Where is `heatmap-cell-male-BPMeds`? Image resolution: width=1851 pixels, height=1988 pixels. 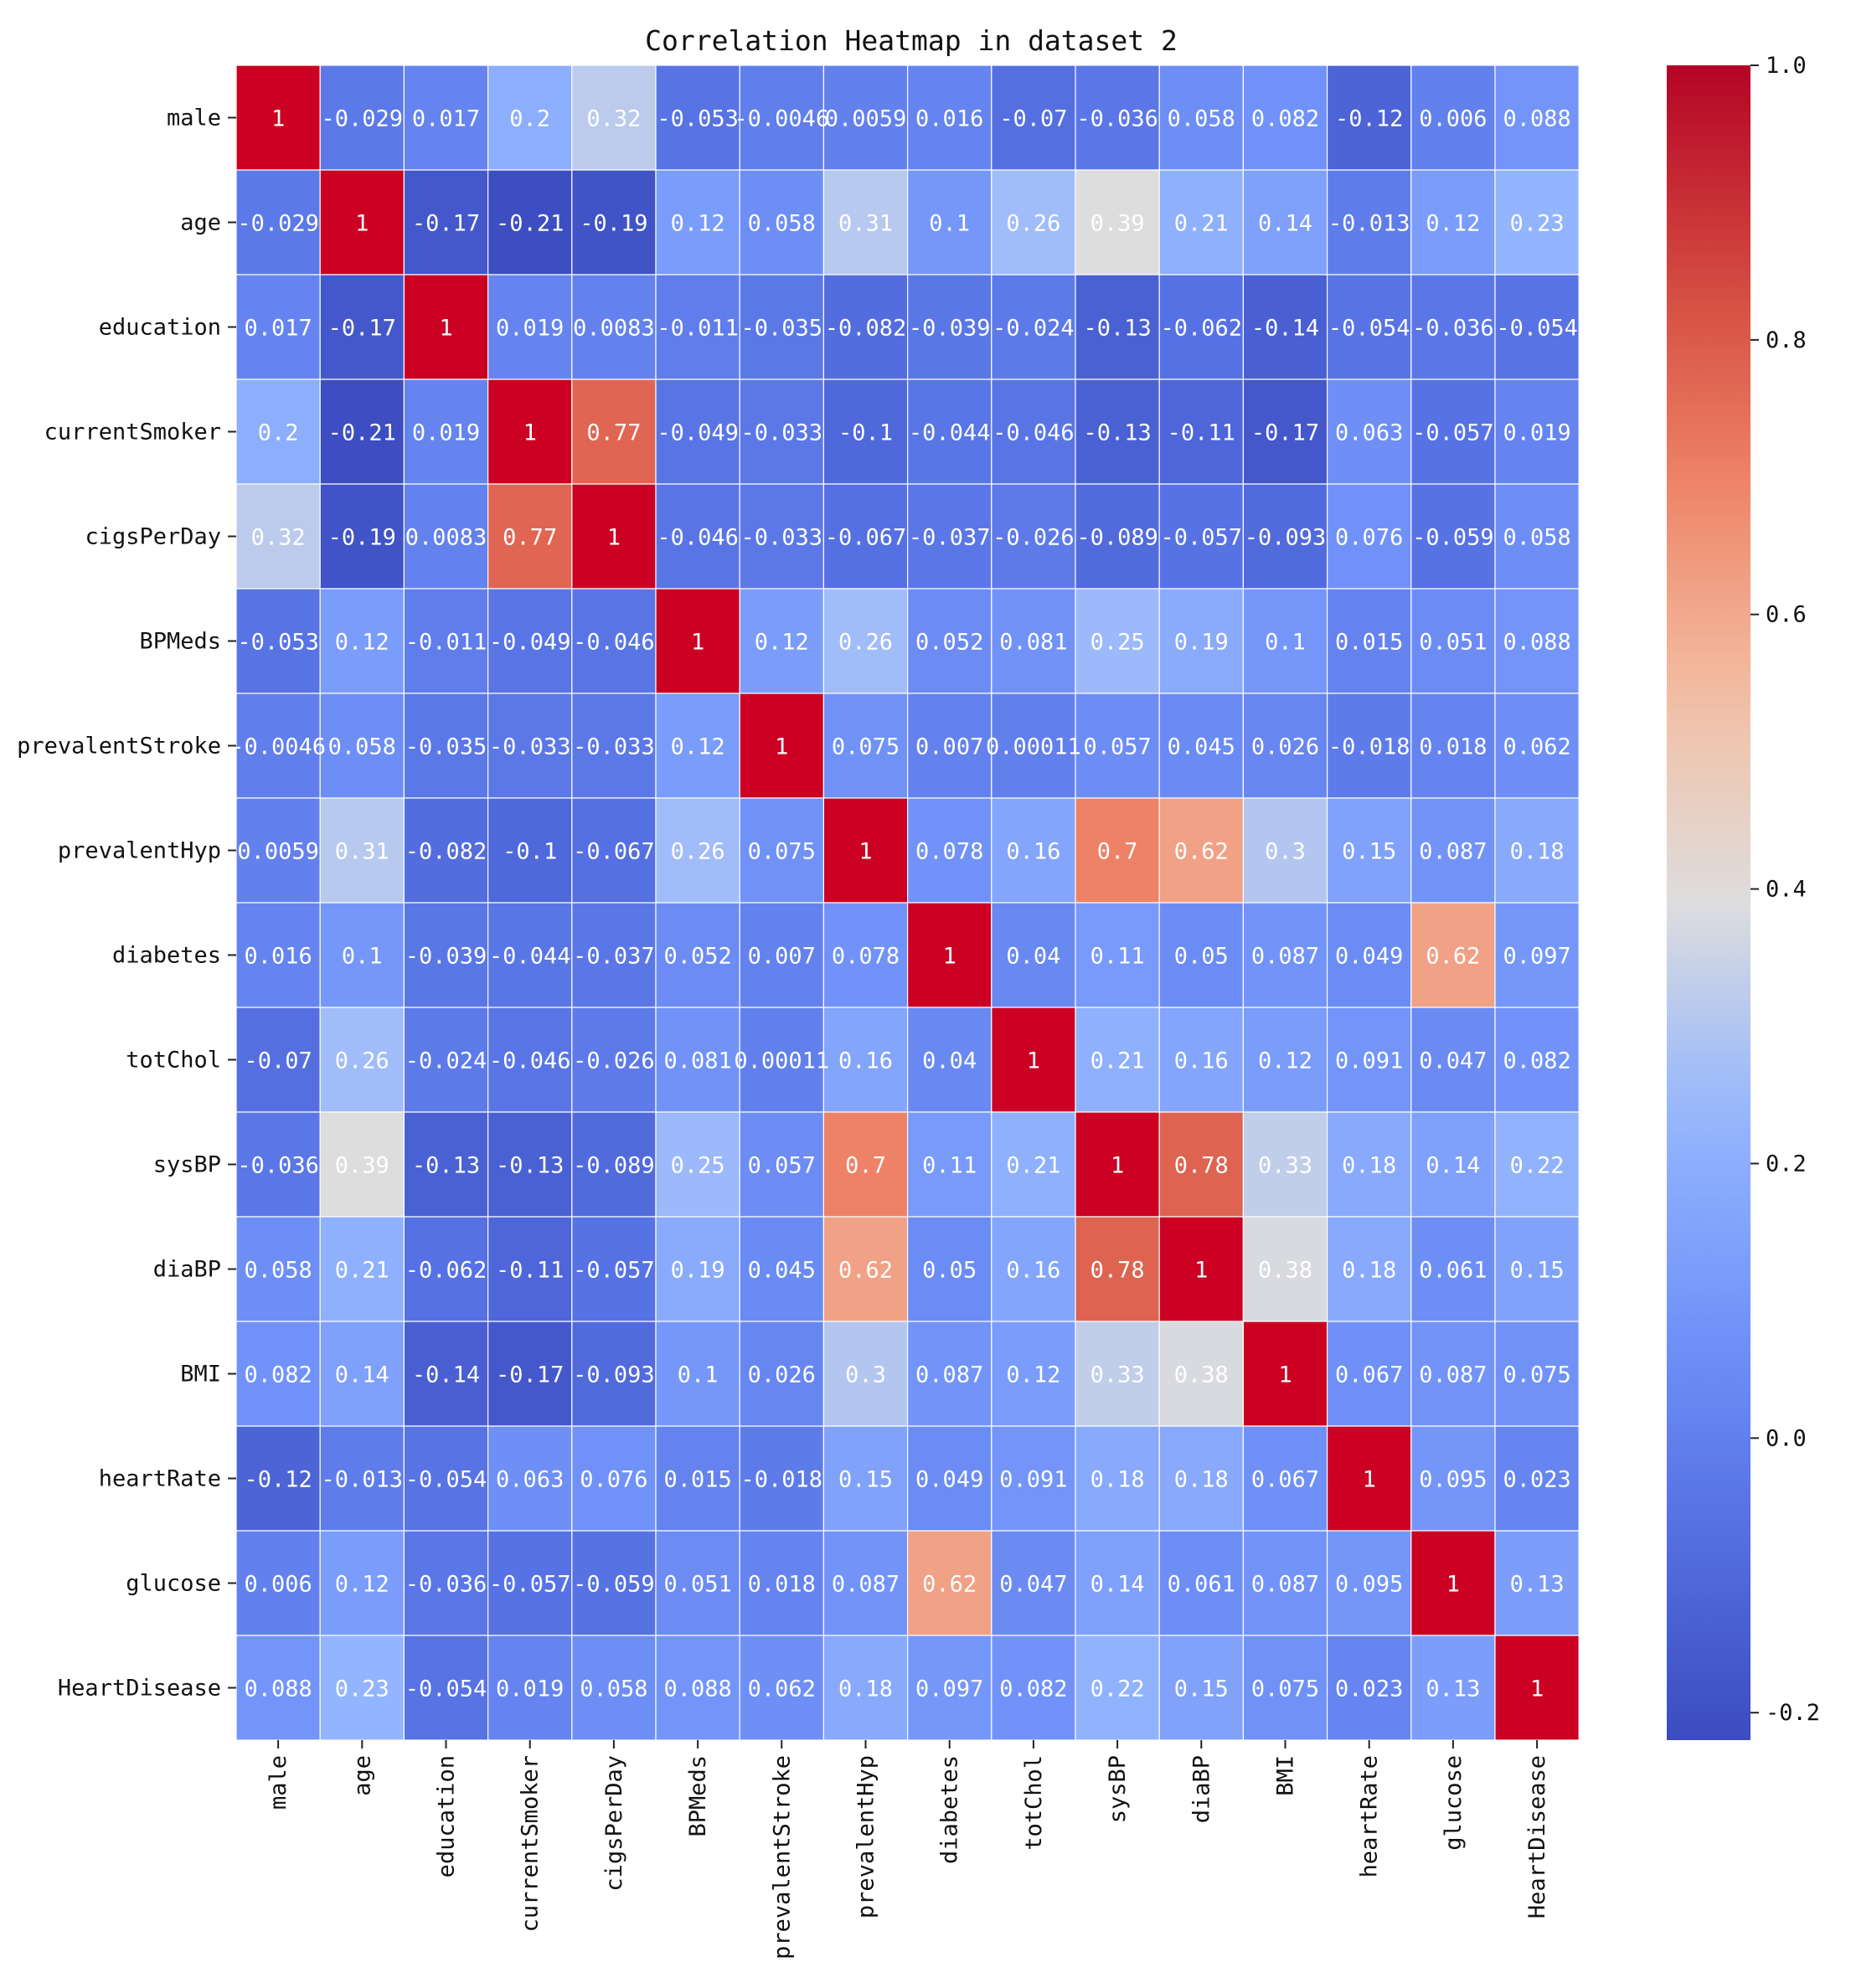
heatmap-cell-male-BPMeds is located at coordinates (697, 117).